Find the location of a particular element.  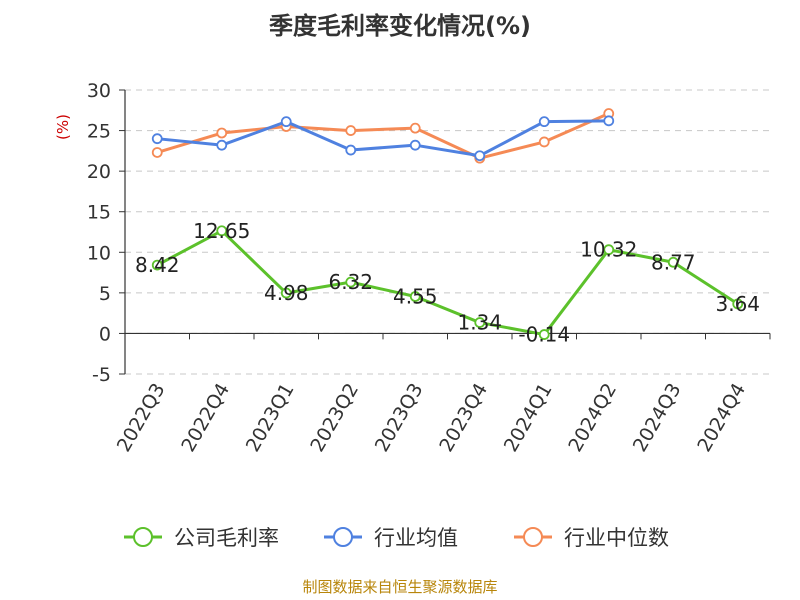

legend-label: 行业中位数 is located at coordinates (616, 538).